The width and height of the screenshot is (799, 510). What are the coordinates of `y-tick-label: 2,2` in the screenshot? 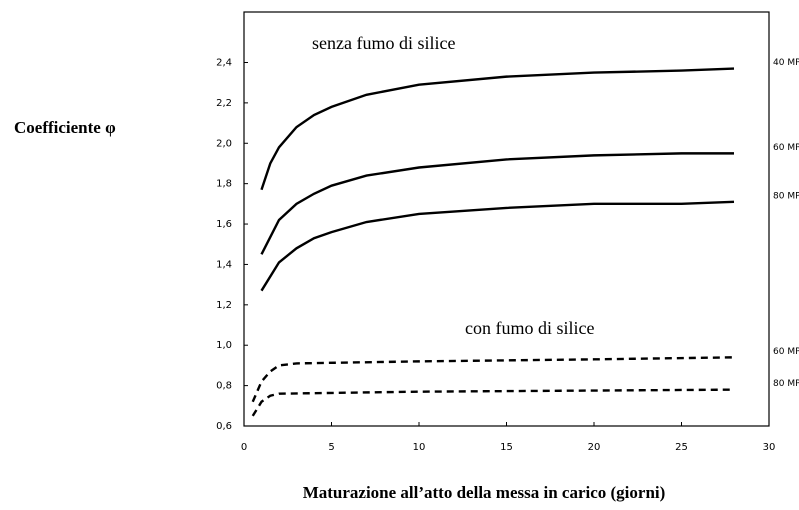 It's located at (224, 103).